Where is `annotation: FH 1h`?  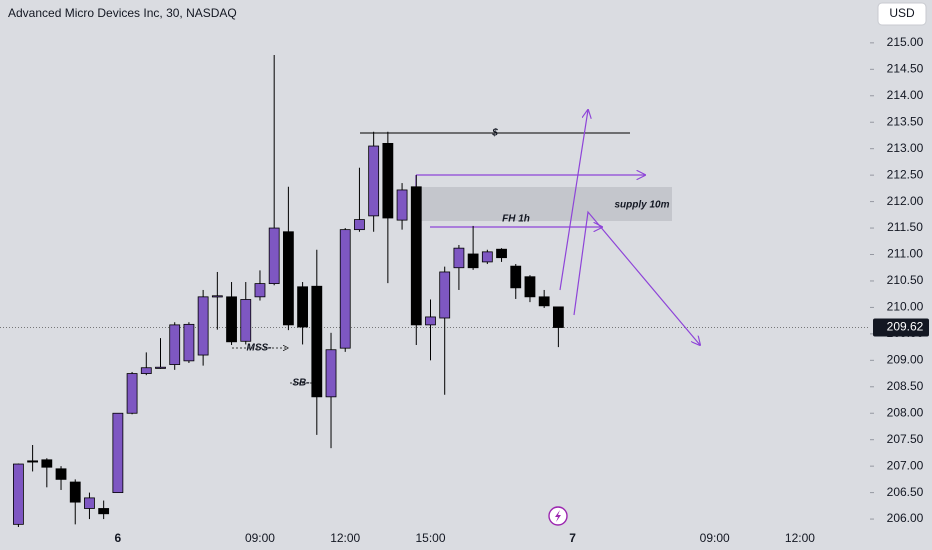
annotation: FH 1h is located at coordinates (516, 219).